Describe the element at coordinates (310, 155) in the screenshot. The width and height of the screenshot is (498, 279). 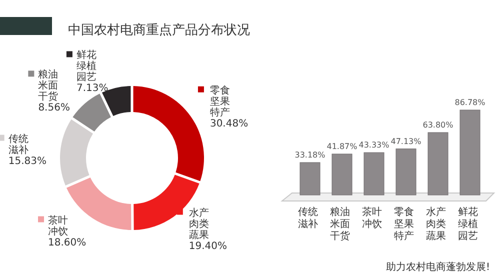
I see `data-label: 33.18%` at that location.